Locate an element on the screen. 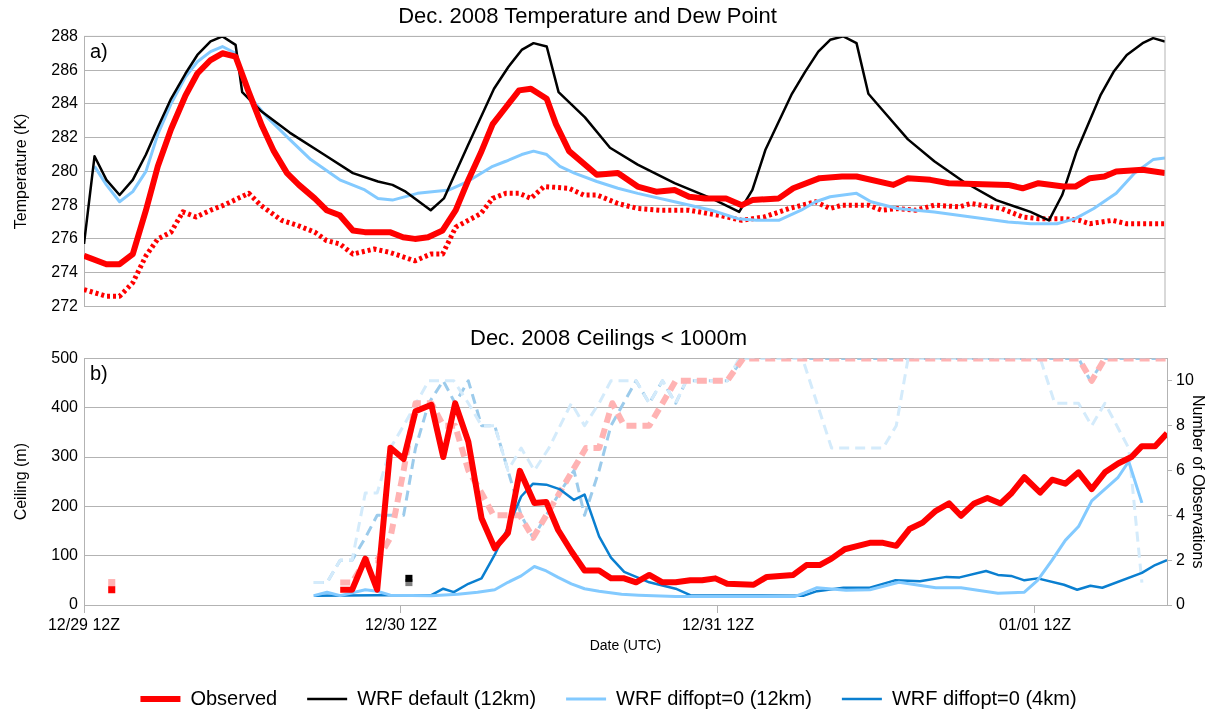 This screenshot has width=1215, height=719. y-tick-label: 0 is located at coordinates (74, 604).